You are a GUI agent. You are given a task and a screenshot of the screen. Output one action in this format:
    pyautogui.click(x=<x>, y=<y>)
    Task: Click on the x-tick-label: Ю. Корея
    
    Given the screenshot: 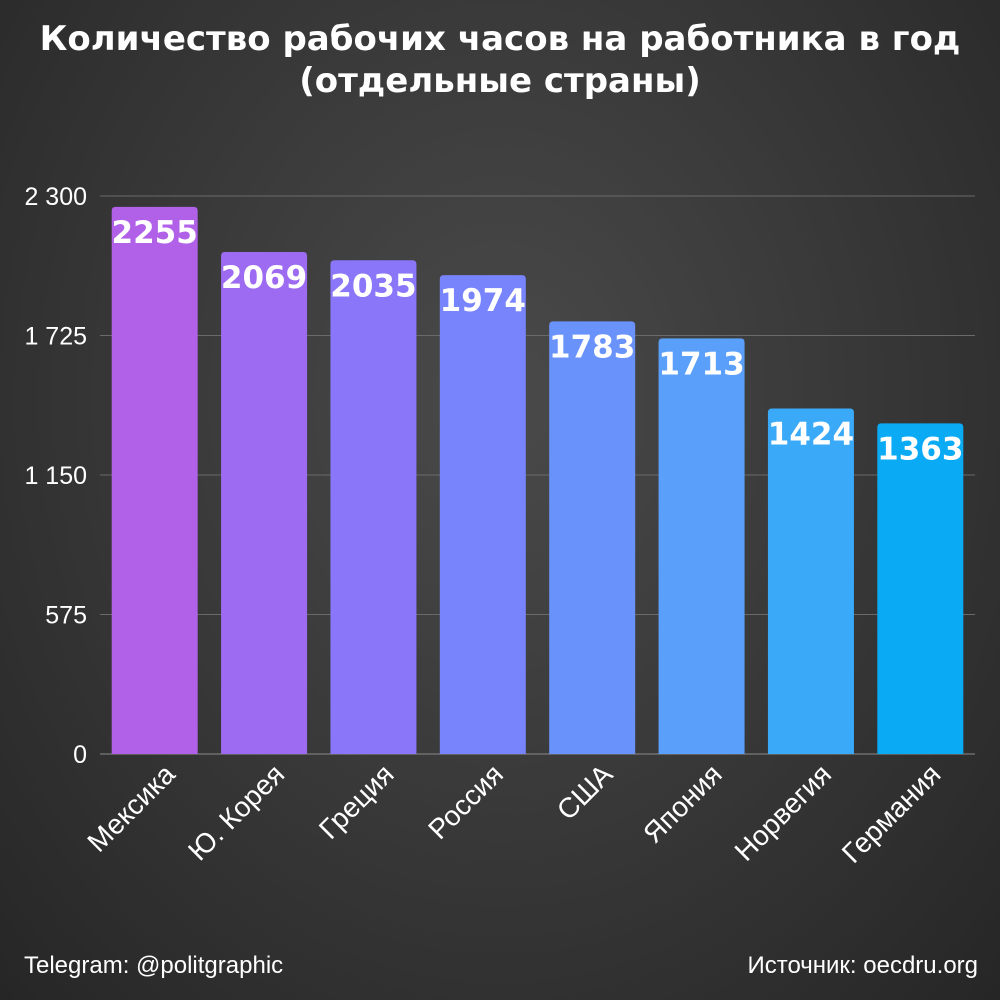 What is the action you would take?
    pyautogui.click(x=236, y=812)
    